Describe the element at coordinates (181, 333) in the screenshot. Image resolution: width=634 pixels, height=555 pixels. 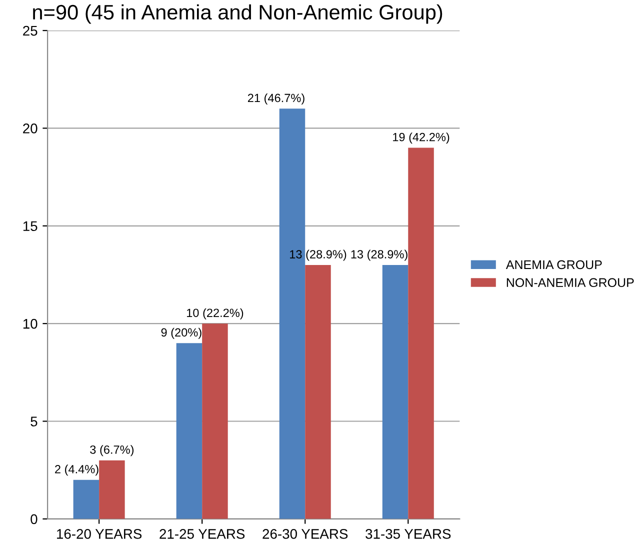
I see `data-label: 9 (20%)` at that location.